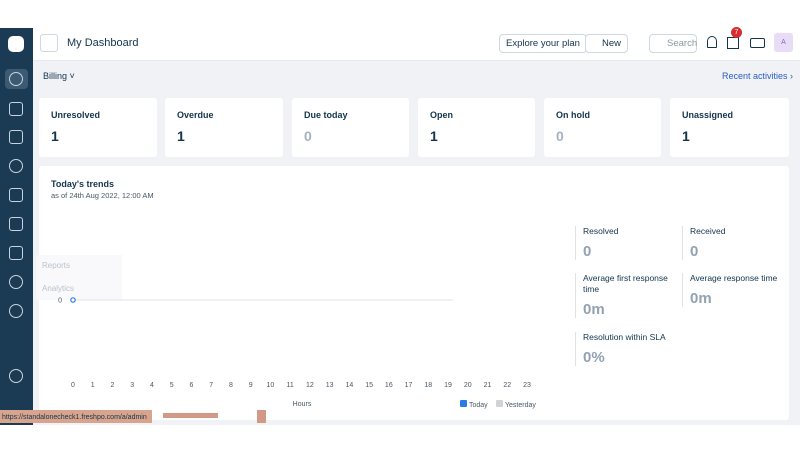  I want to click on trends-subtitle: as of 24th Aug 2022, 12:00 AM, so click(102, 195).